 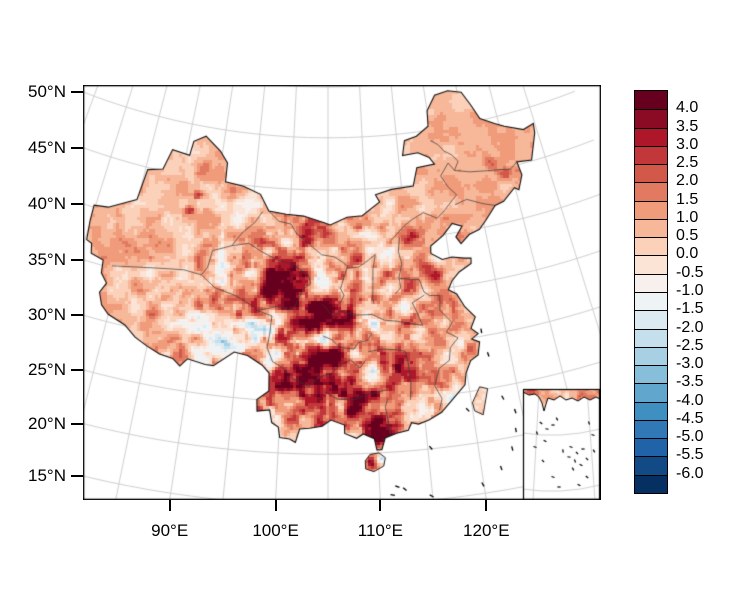 What do you see at coordinates (486, 530) in the screenshot?
I see `lon-tick-label: 120°E` at bounding box center [486, 530].